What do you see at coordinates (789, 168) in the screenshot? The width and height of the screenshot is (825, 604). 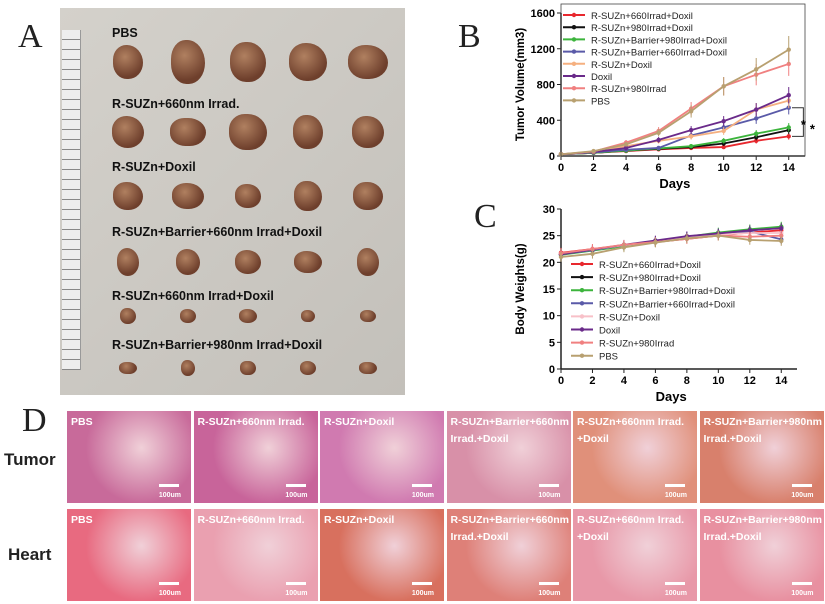 I see `x-tick-label: 14` at bounding box center [789, 168].